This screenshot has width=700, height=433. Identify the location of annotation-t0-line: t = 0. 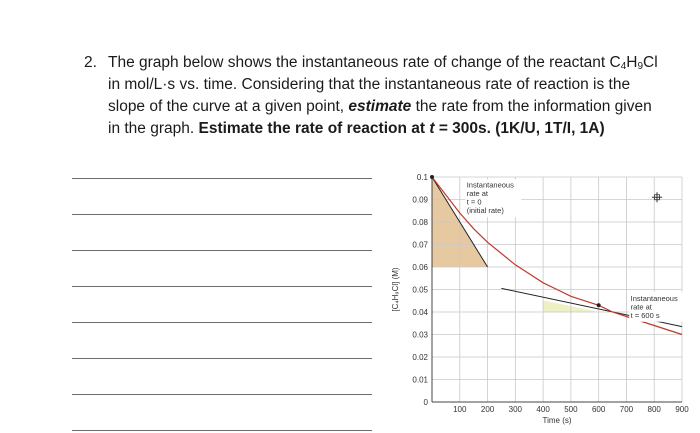
(474, 201).